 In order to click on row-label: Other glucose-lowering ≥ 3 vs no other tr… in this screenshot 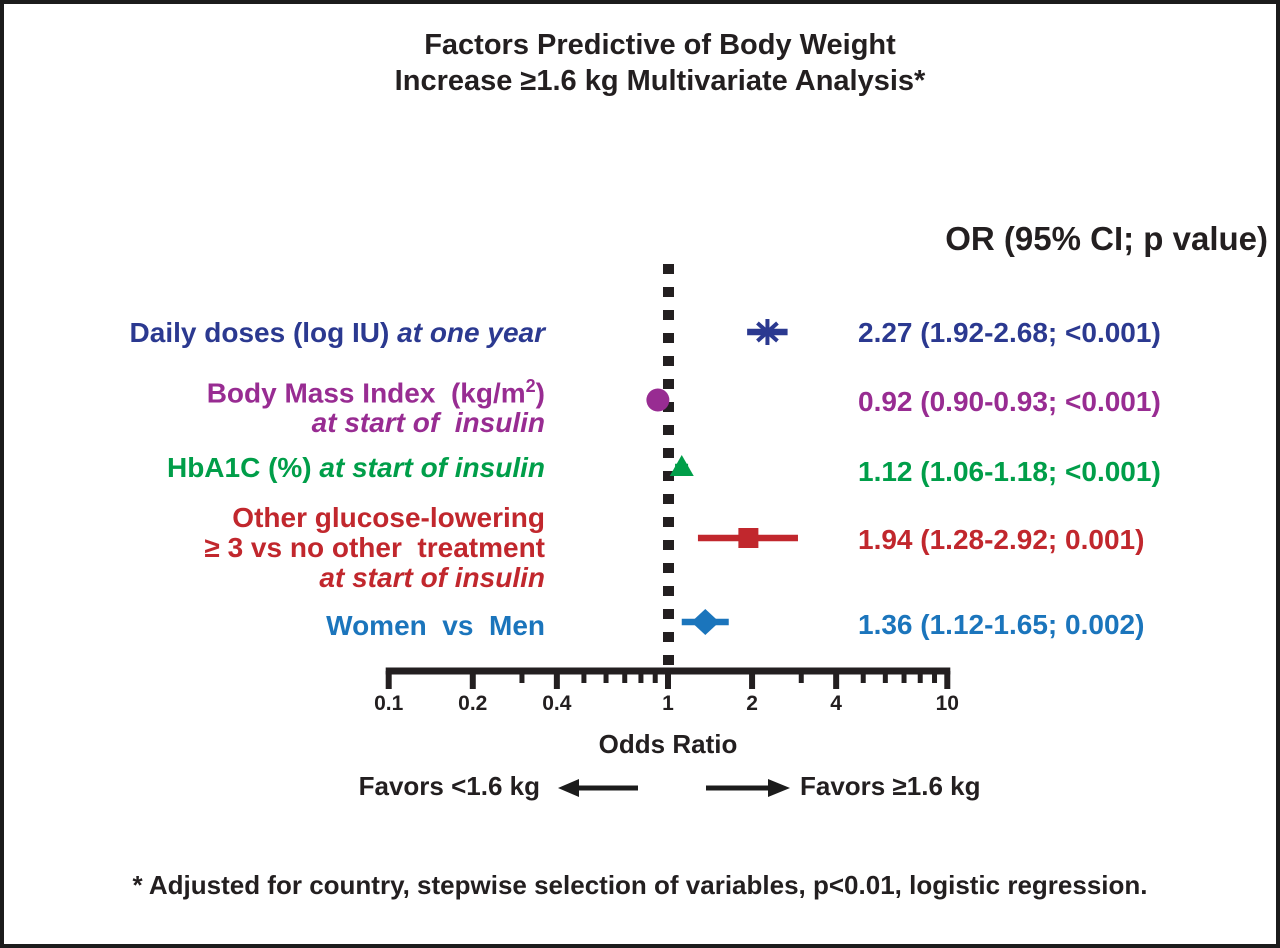, I will do `click(374, 547)`.